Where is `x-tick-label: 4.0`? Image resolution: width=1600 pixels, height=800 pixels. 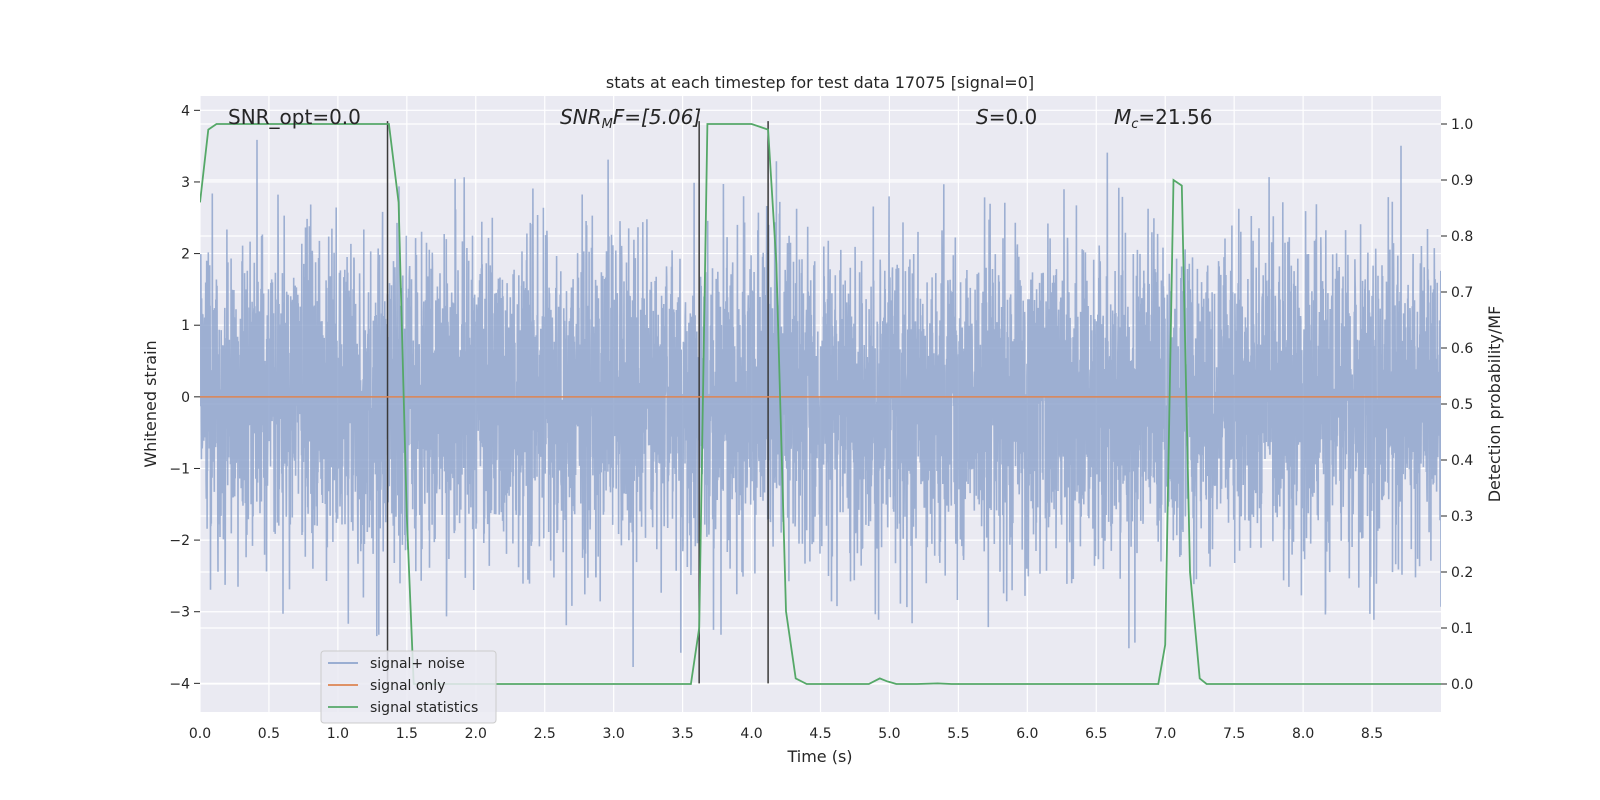 x-tick-label: 4.0 is located at coordinates (751, 734).